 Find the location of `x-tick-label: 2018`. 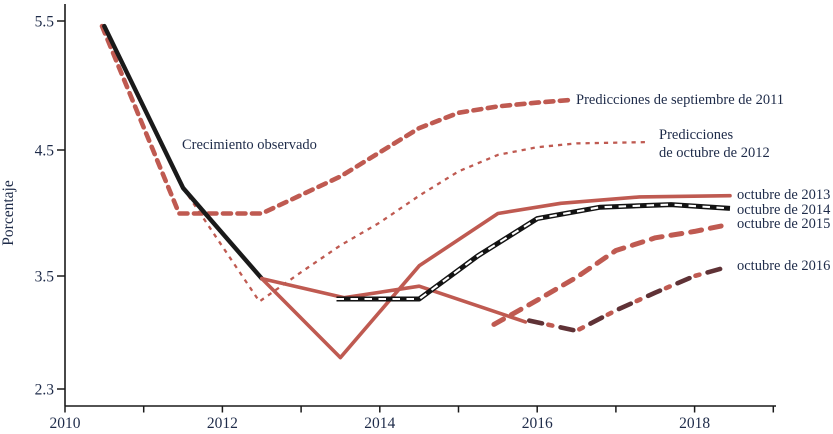

x-tick-label: 2018 is located at coordinates (694, 423).